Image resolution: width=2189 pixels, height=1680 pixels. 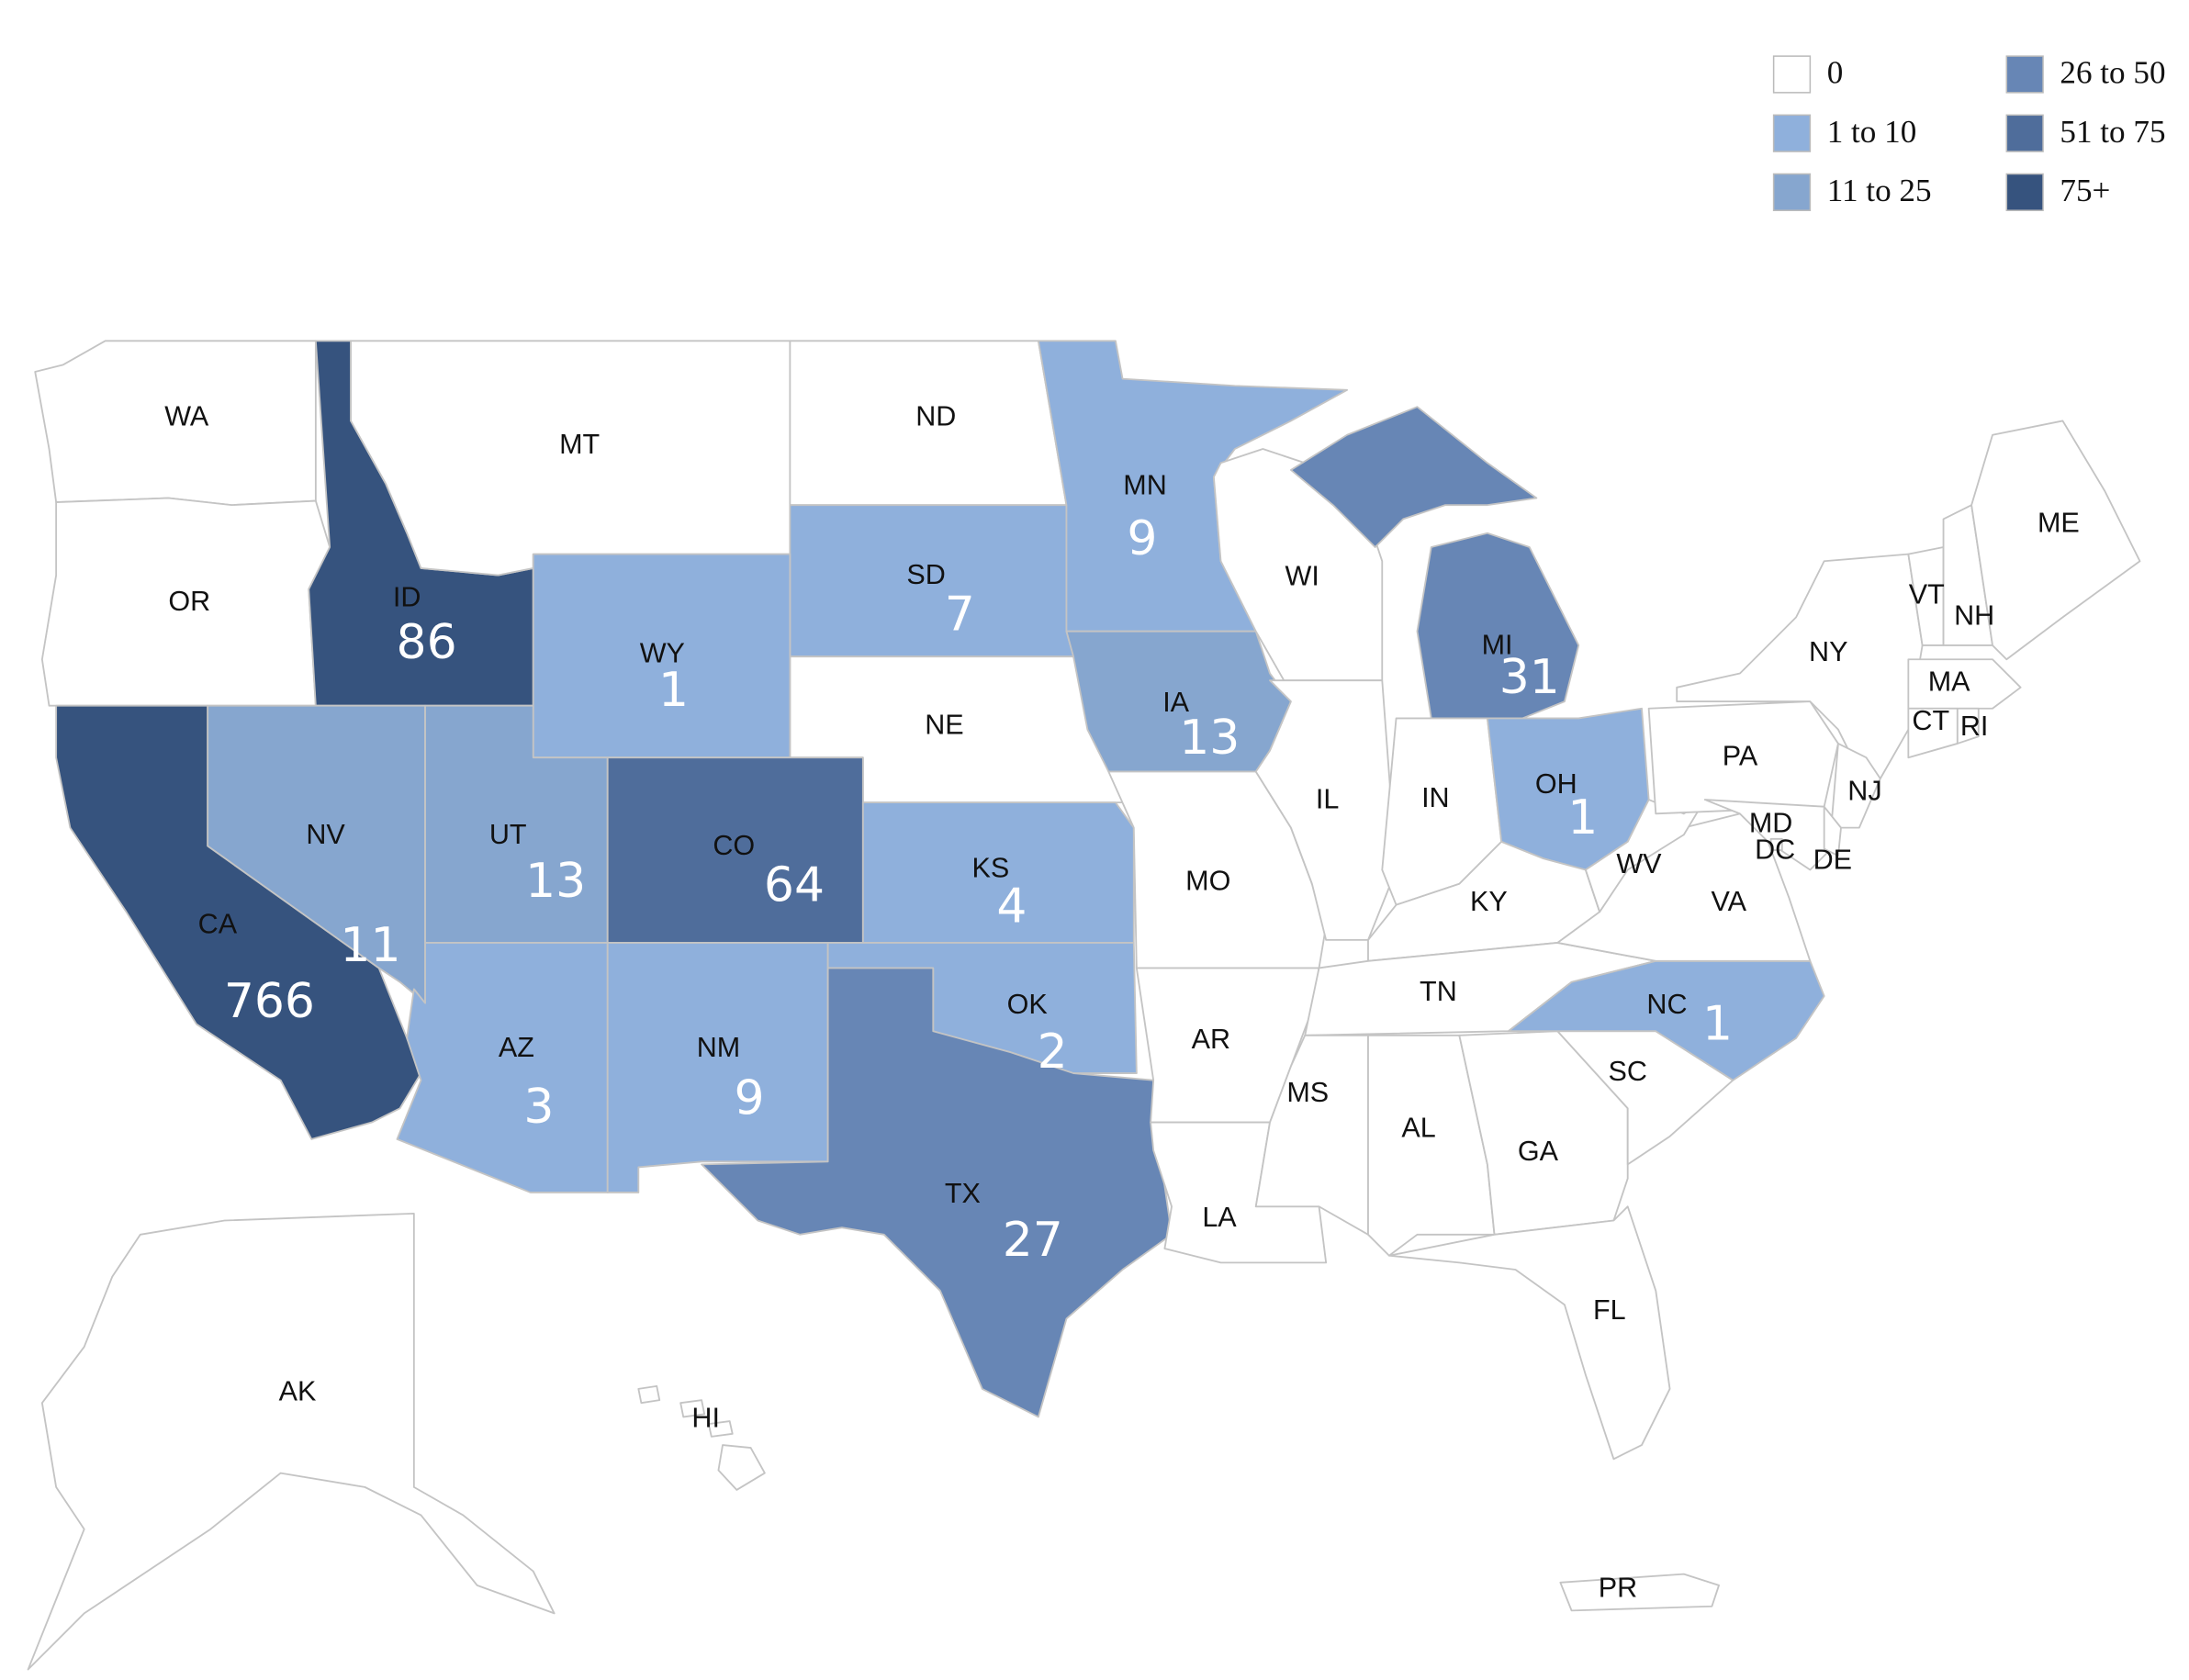 What do you see at coordinates (1930, 720) in the screenshot?
I see `state-label: CT` at bounding box center [1930, 720].